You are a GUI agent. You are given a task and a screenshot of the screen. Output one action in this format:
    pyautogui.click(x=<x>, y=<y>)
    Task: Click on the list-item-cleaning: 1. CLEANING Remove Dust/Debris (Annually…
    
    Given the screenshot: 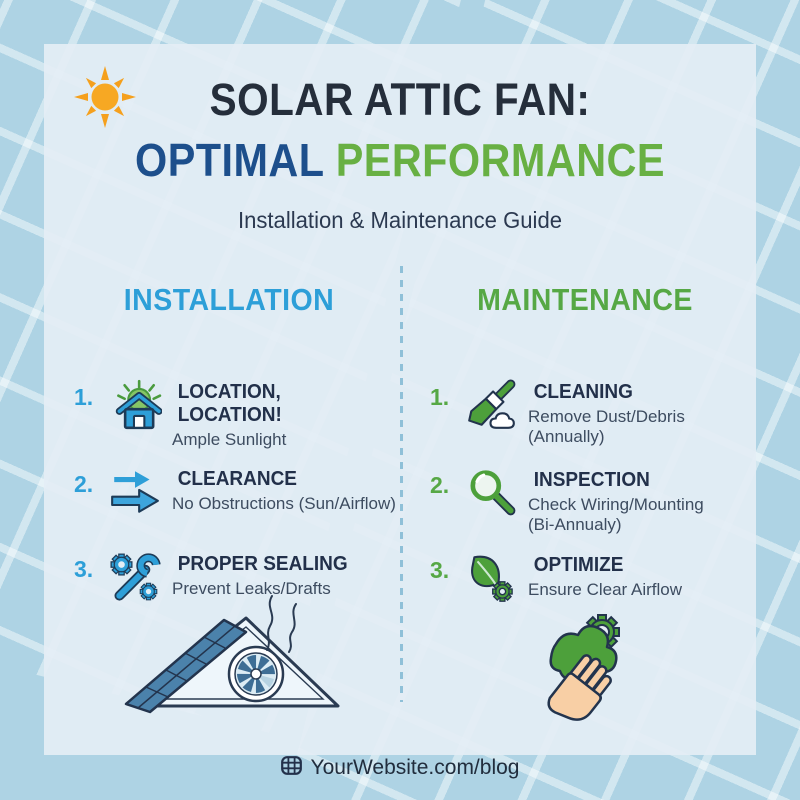 What is the action you would take?
    pyautogui.click(x=588, y=413)
    